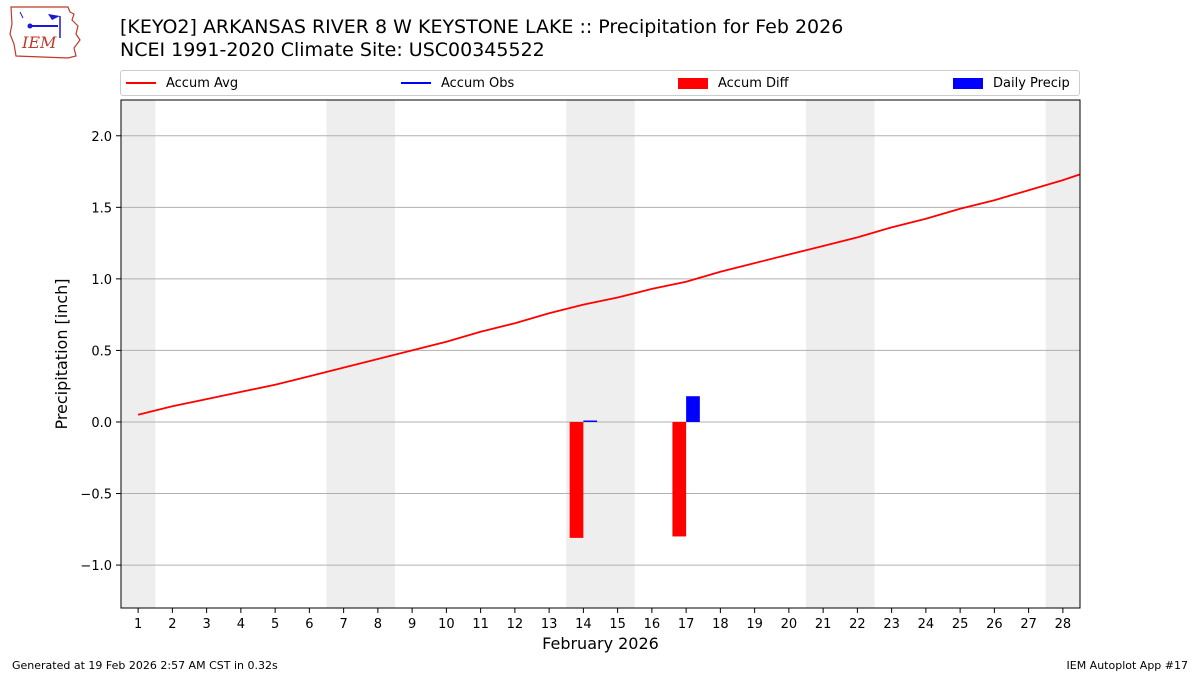 The height and width of the screenshot is (675, 1200). Describe the element at coordinates (994, 624) in the screenshot. I see `x-tick-label: 26` at that location.